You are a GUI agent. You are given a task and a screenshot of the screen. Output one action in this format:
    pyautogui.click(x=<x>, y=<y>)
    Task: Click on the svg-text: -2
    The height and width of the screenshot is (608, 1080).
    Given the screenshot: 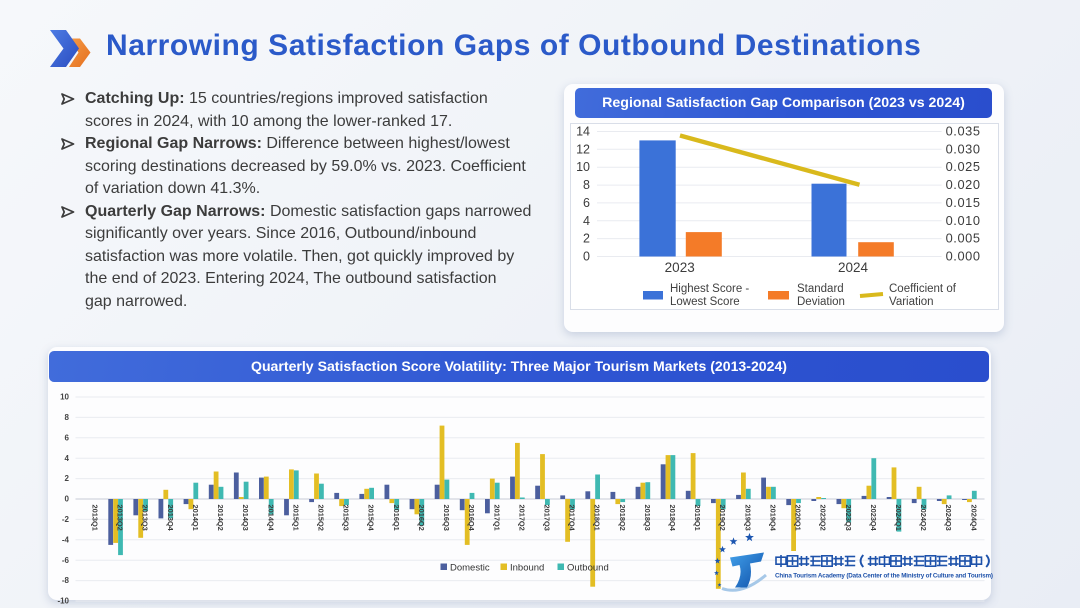 What is the action you would take?
    pyautogui.click(x=65, y=519)
    